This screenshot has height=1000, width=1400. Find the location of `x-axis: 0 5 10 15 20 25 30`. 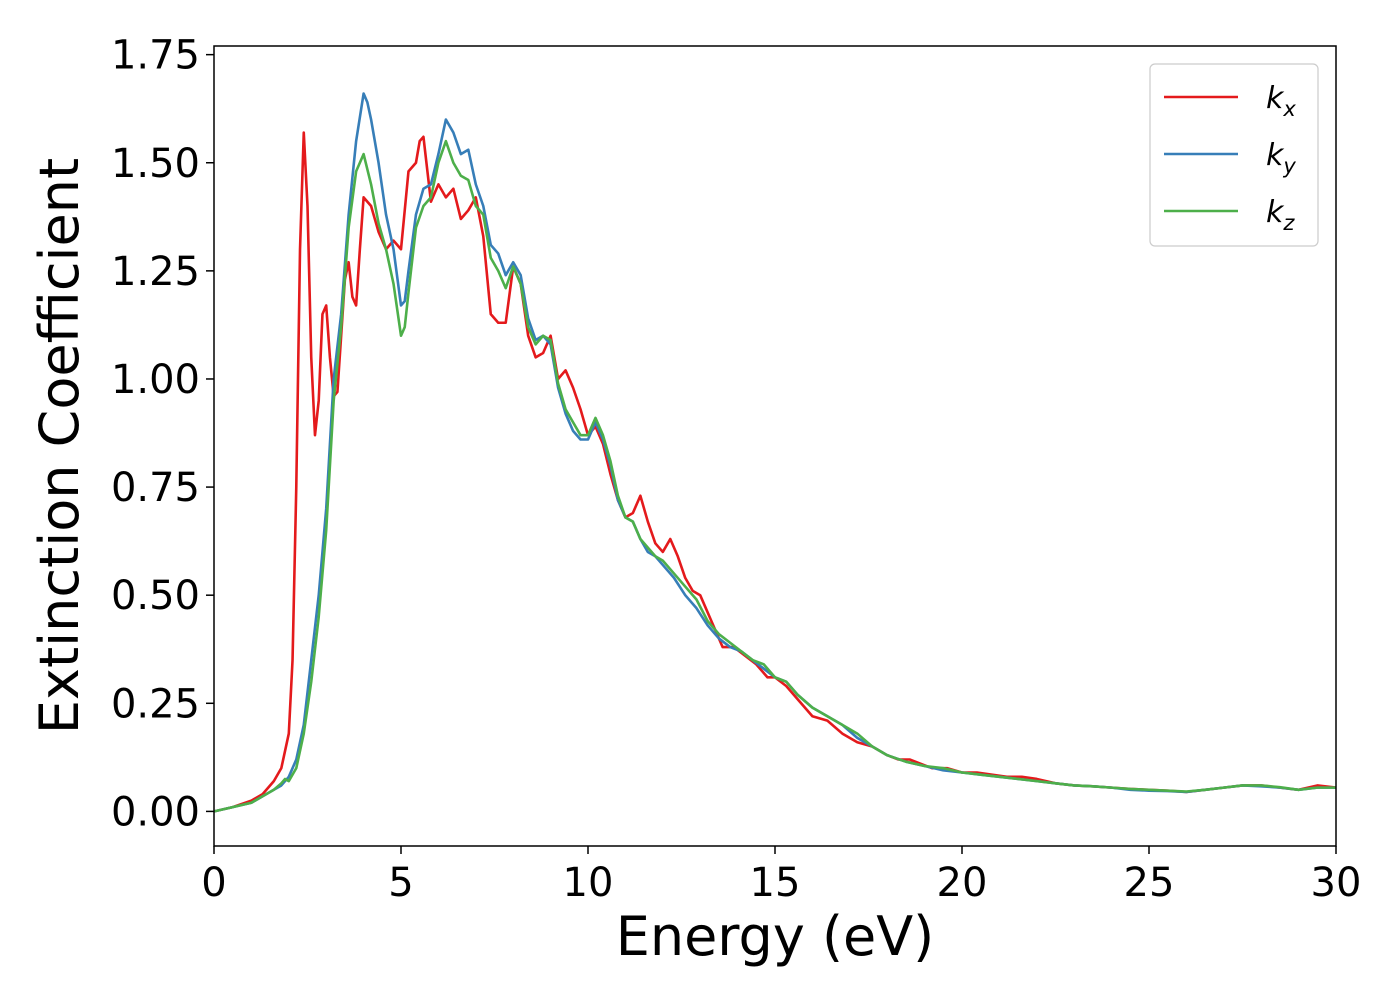

x-axis: 0 5 10 15 20 25 30 is located at coordinates (781, 876).